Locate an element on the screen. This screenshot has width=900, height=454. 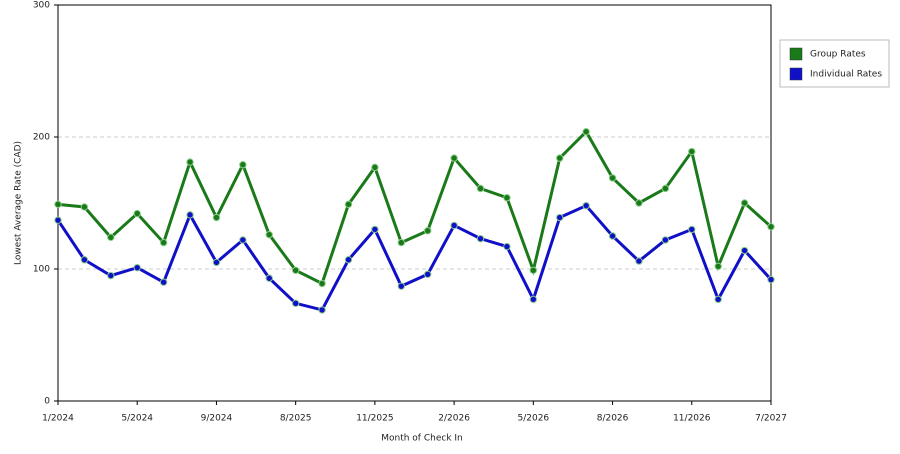
legend-label: Group Rates is located at coordinates (838, 55).